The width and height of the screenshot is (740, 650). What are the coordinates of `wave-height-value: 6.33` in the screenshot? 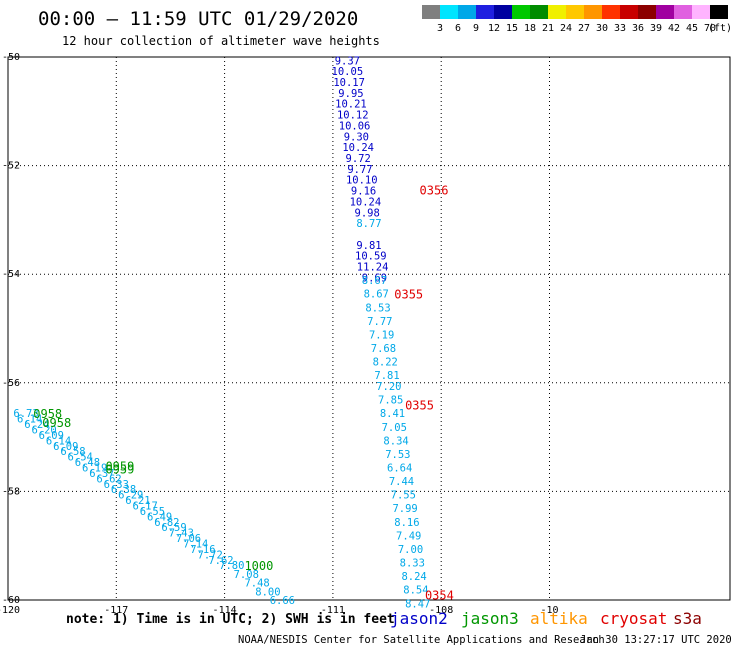 It's located at (116, 485).